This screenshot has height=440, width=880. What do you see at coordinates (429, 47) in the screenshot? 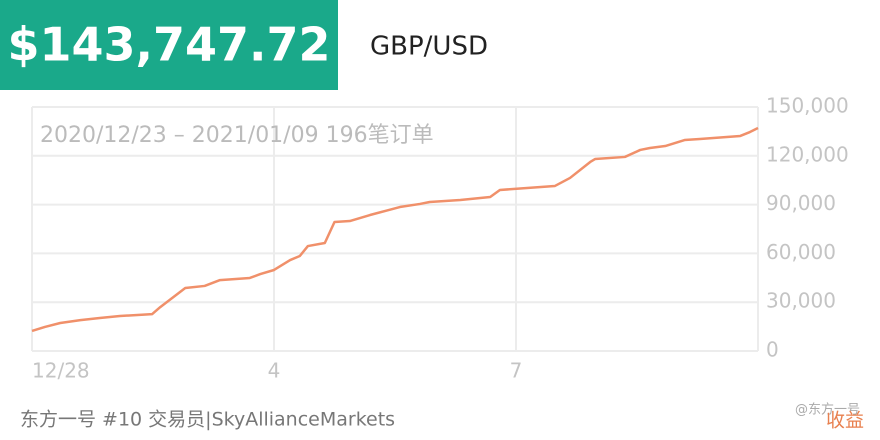
I see `pair: GBP/USD` at bounding box center [429, 47].